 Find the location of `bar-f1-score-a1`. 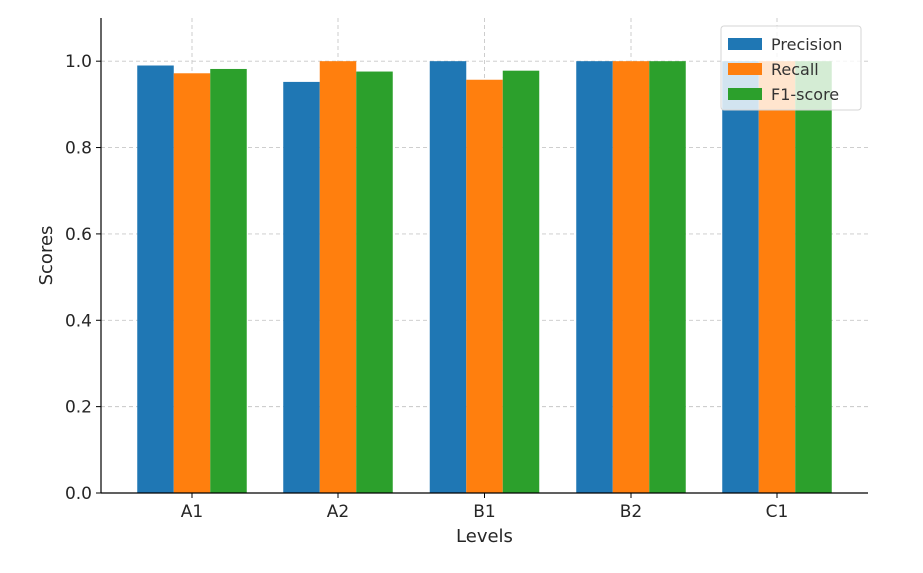

bar-f1-score-a1 is located at coordinates (228, 281).